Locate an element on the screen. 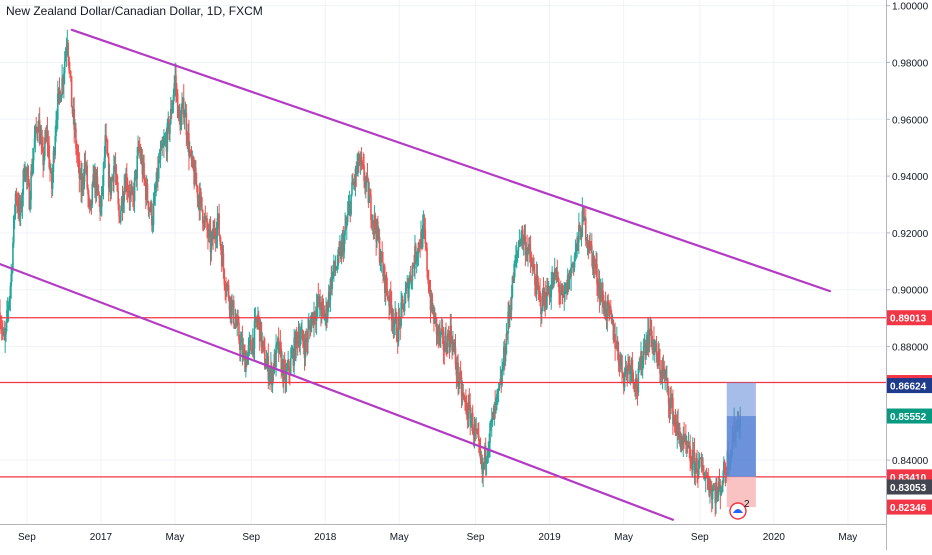 This screenshot has width=932, height=555. profit-zone-upper is located at coordinates (741, 399).